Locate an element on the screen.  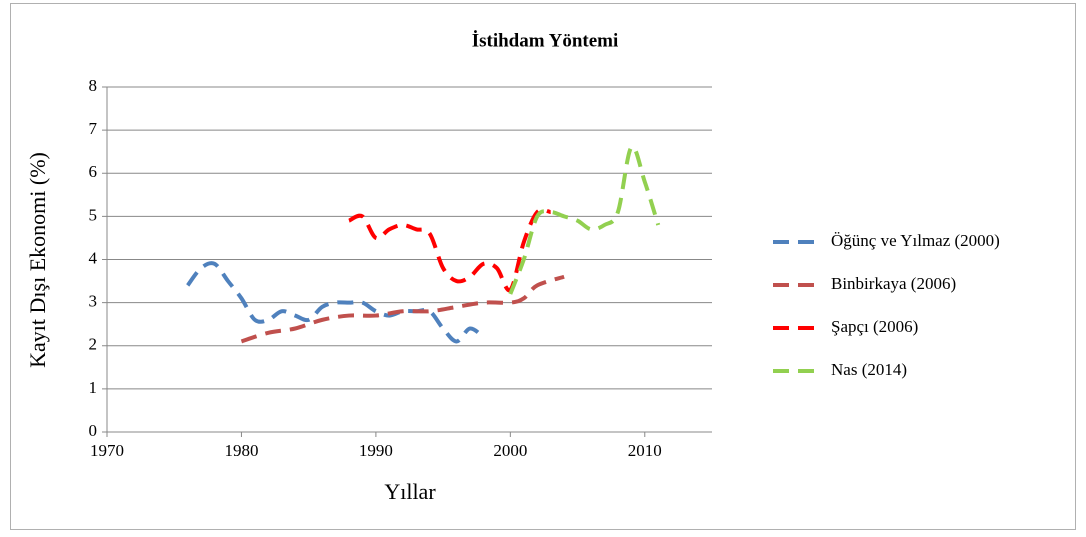
y-tick-label: 0 is located at coordinates (93, 430).